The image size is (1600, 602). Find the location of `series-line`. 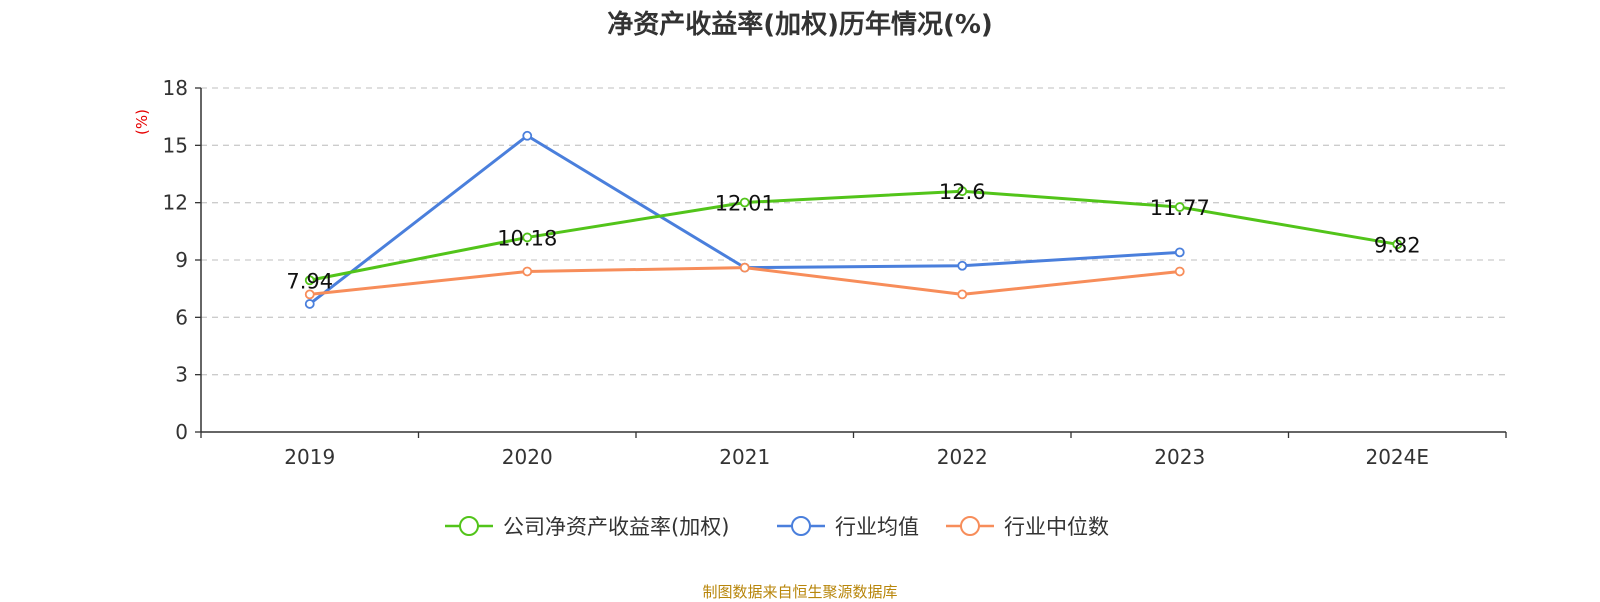

series-line is located at coordinates (853, 235).